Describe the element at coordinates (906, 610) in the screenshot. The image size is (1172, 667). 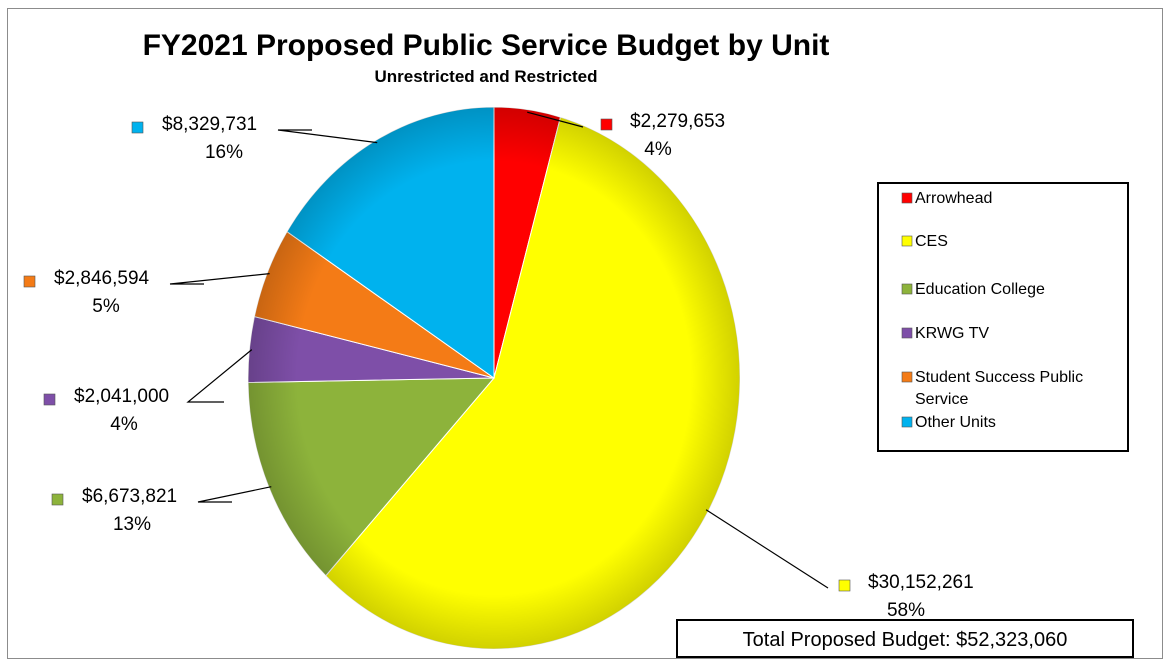
I see `percent-label: 58%` at that location.